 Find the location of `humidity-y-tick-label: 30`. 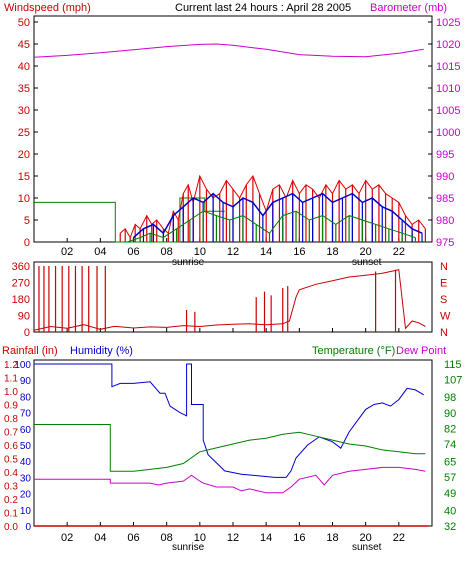

humidity-y-tick-label: 30 is located at coordinates (26, 478).